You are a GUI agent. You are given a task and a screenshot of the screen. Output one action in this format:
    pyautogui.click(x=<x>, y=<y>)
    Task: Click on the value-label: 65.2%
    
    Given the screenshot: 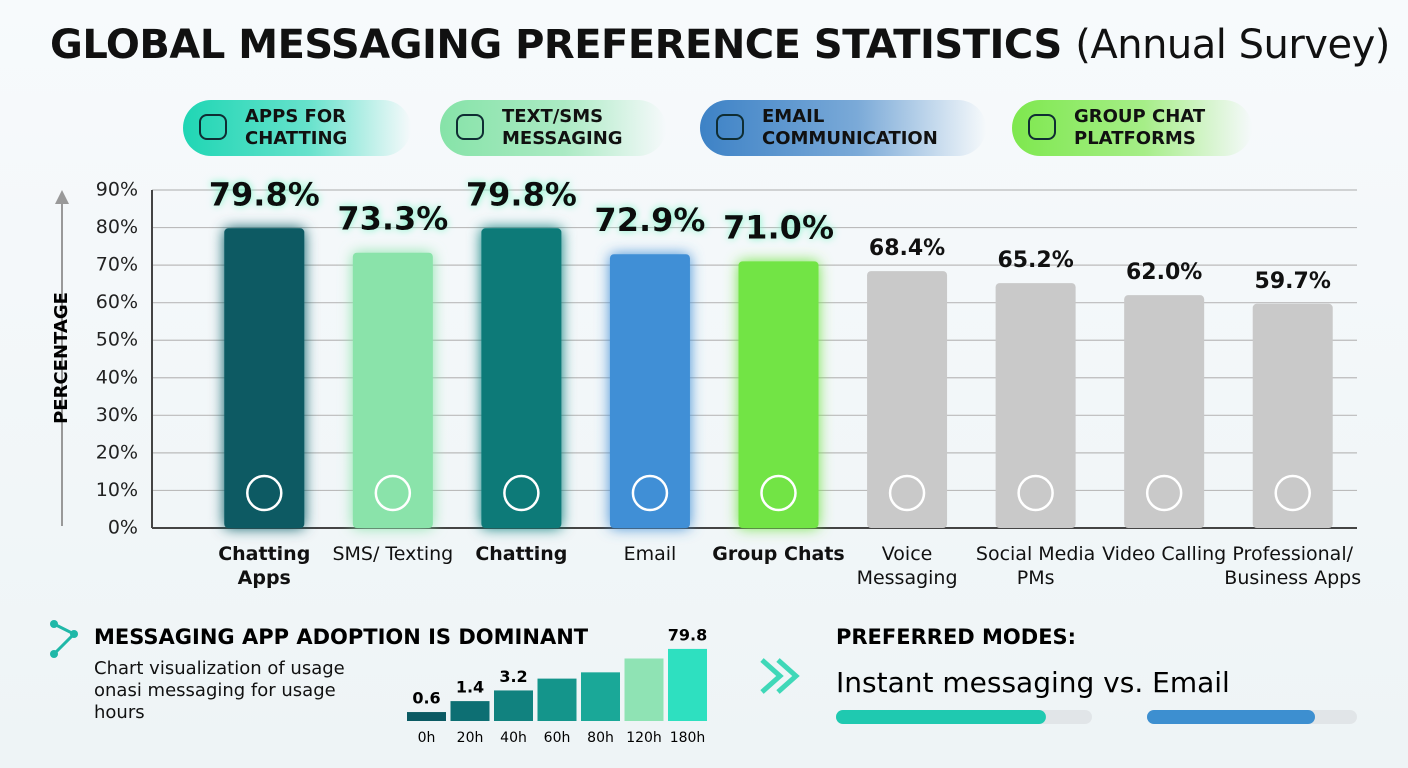 What is the action you would take?
    pyautogui.click(x=1035, y=260)
    